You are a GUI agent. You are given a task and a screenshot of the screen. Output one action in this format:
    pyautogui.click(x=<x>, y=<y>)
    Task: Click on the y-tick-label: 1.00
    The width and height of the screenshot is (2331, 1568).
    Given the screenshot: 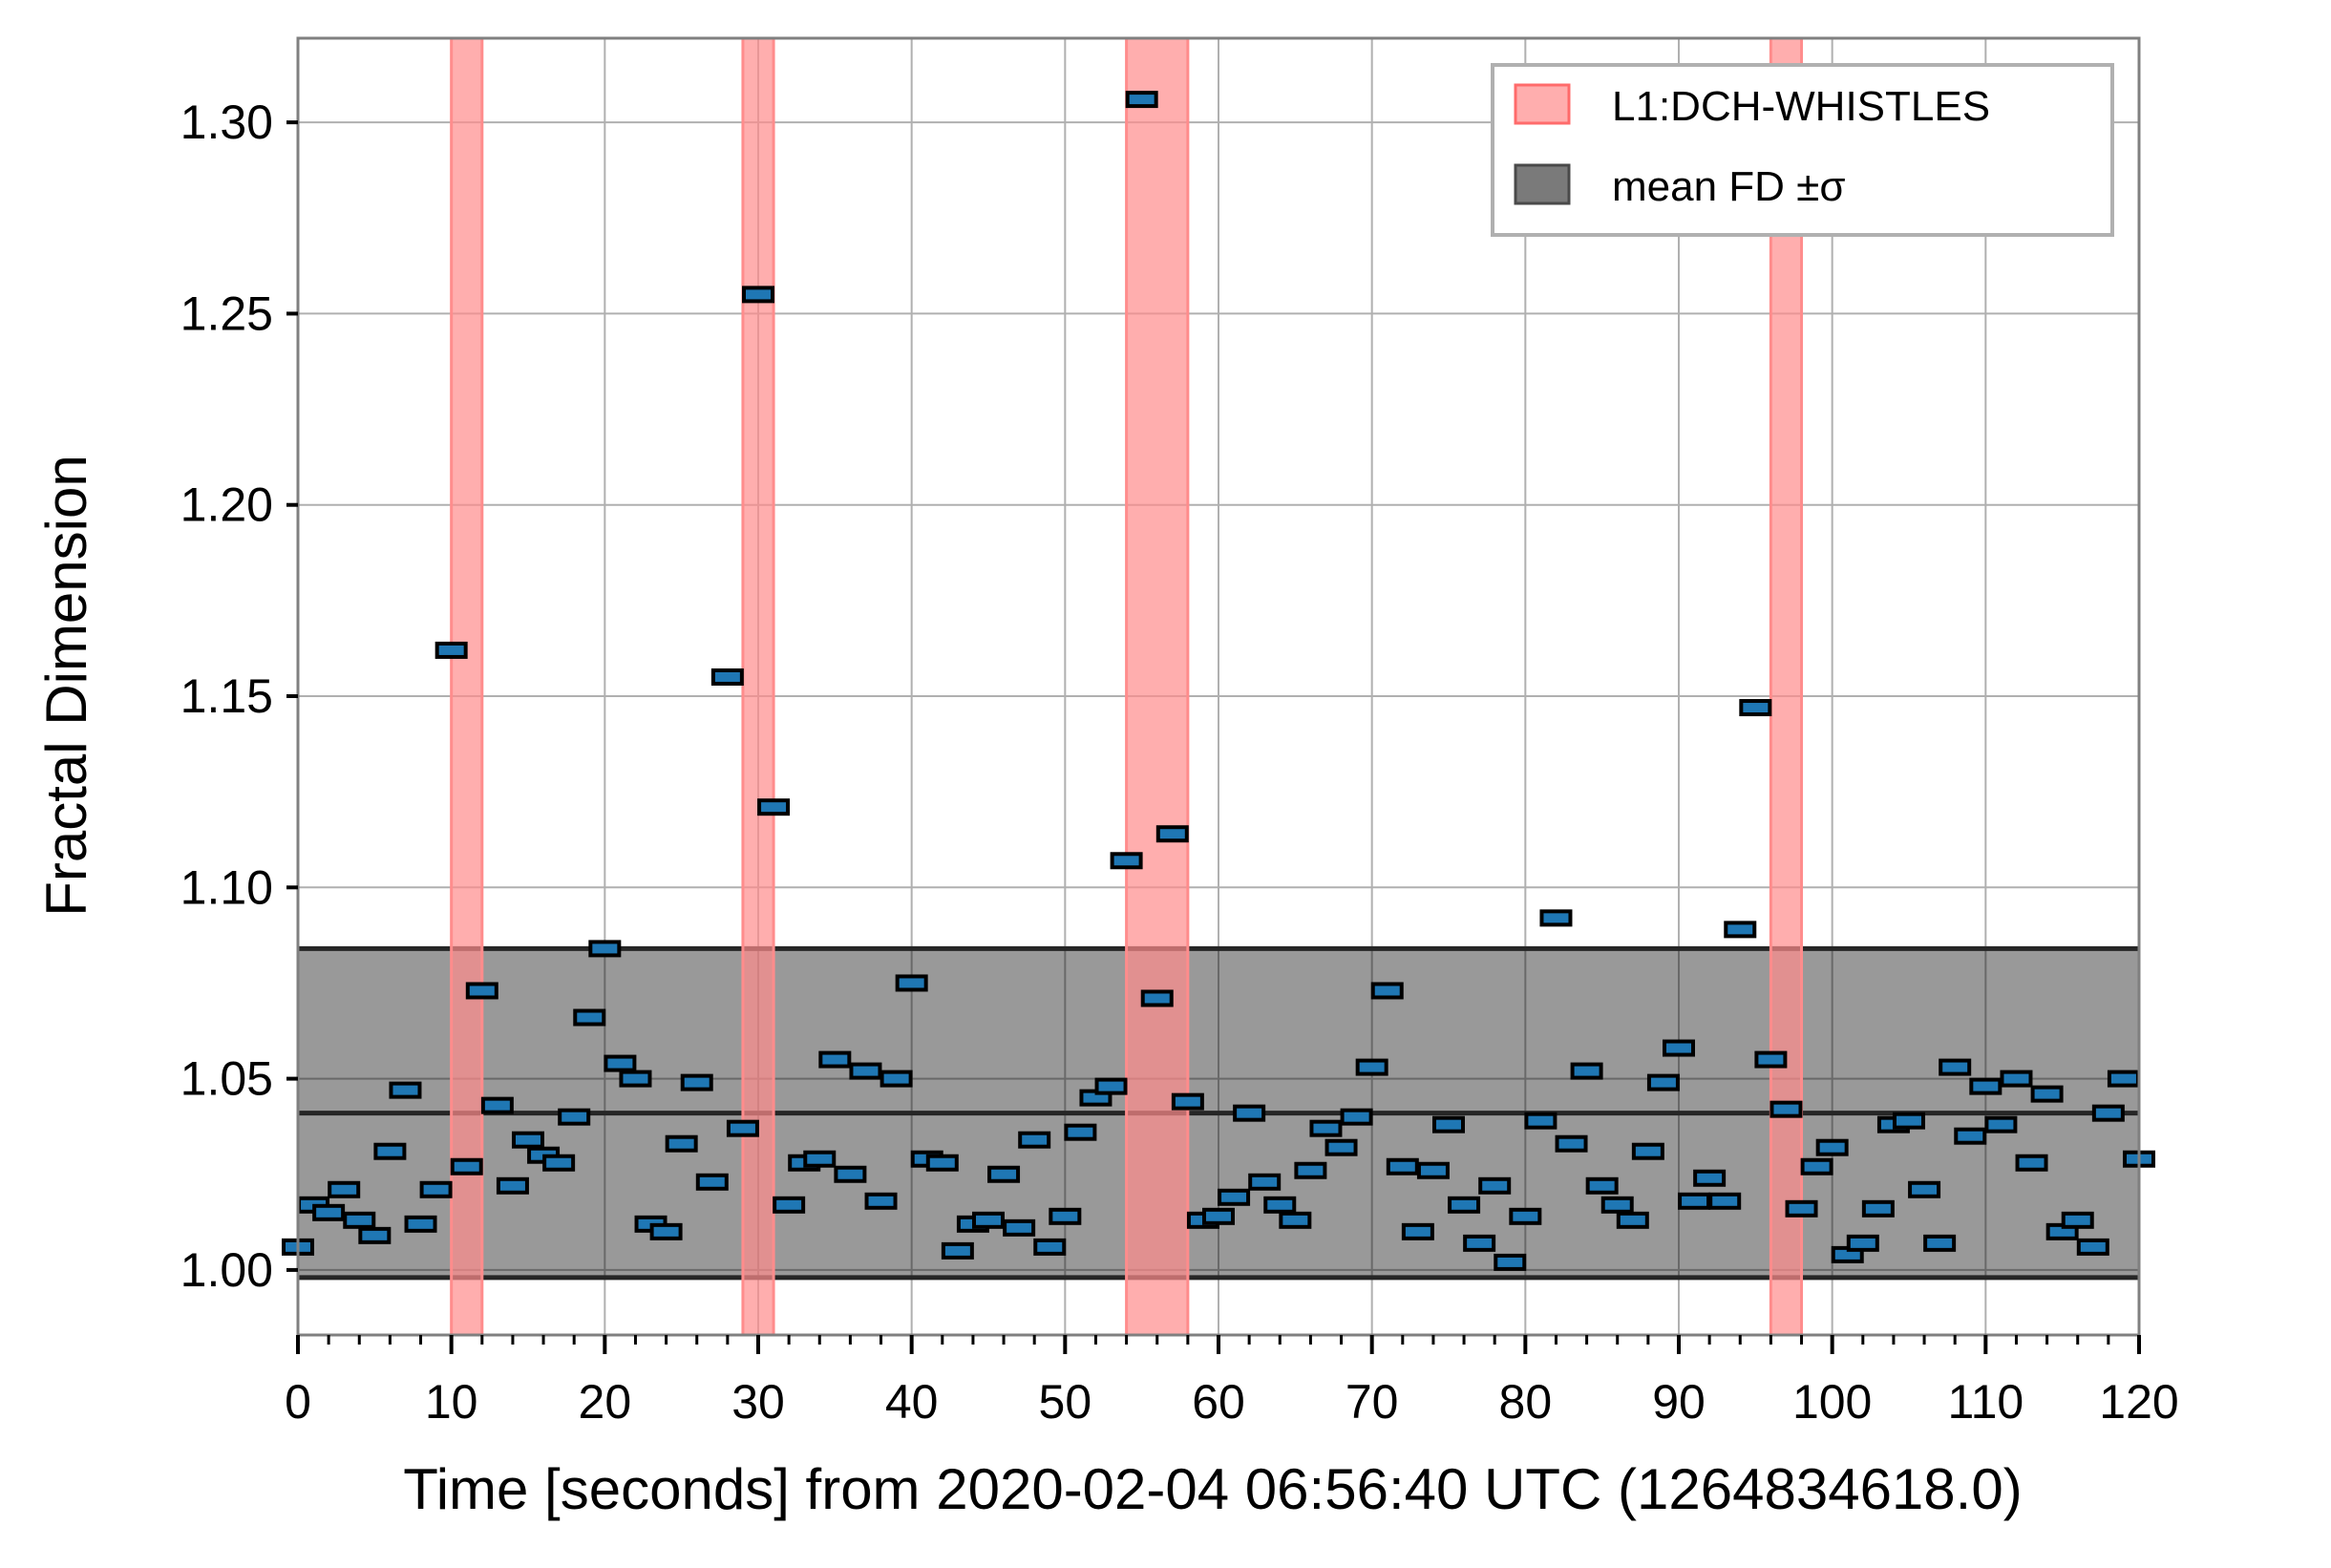 What is the action you would take?
    pyautogui.click(x=226, y=1270)
    